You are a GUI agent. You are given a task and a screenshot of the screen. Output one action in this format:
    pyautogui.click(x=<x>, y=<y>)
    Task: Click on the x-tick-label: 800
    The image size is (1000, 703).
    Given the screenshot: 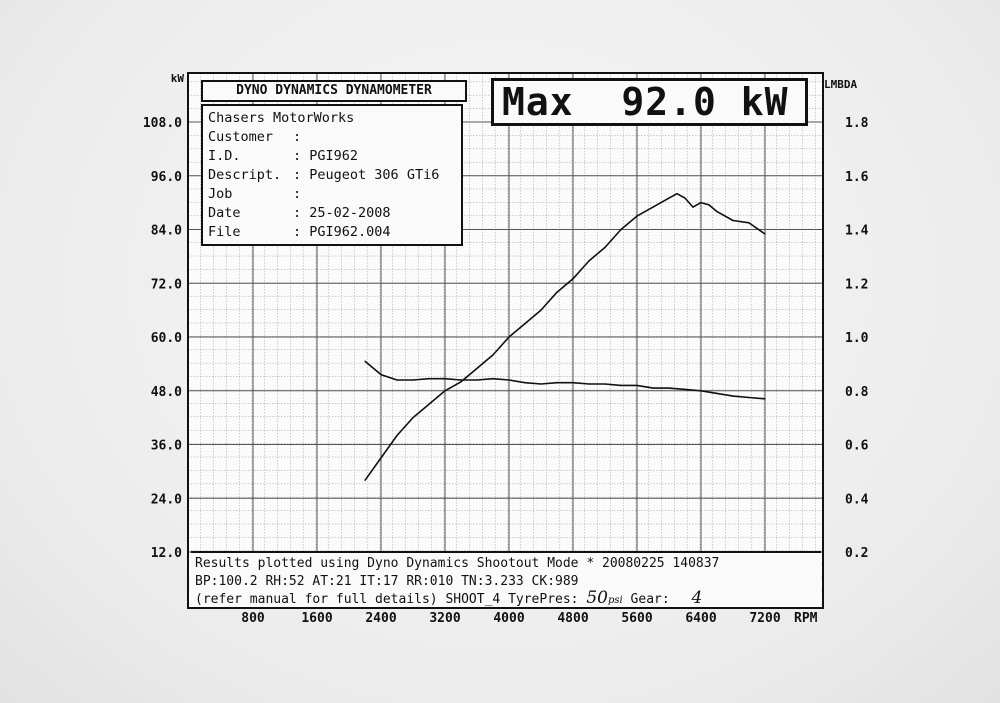 What is the action you would take?
    pyautogui.click(x=253, y=618)
    